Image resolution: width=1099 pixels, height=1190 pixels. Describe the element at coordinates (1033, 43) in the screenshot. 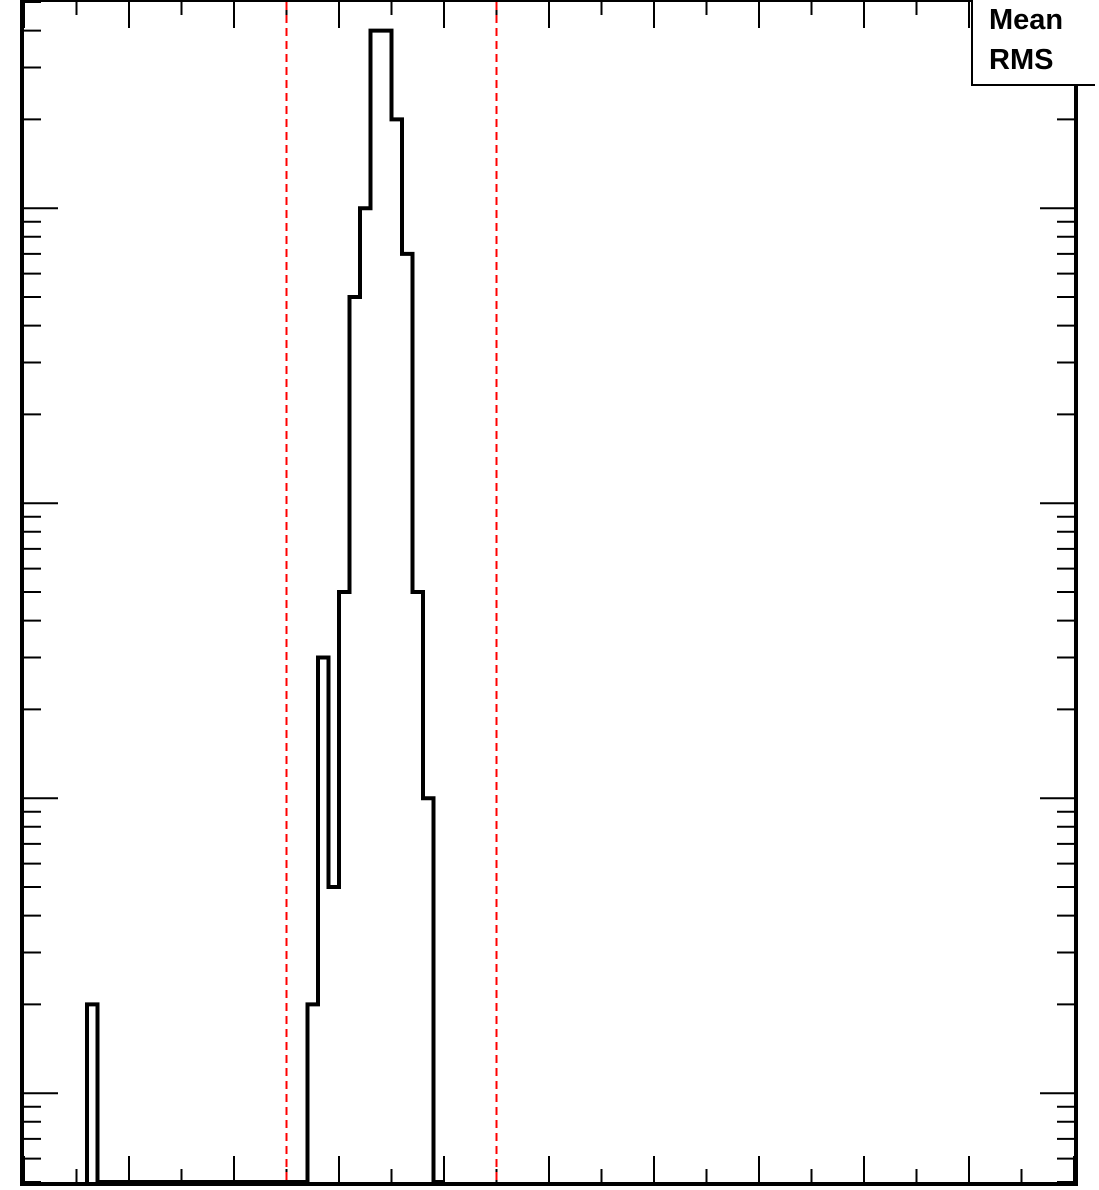

I see `stats-box: Mean RMS` at that location.